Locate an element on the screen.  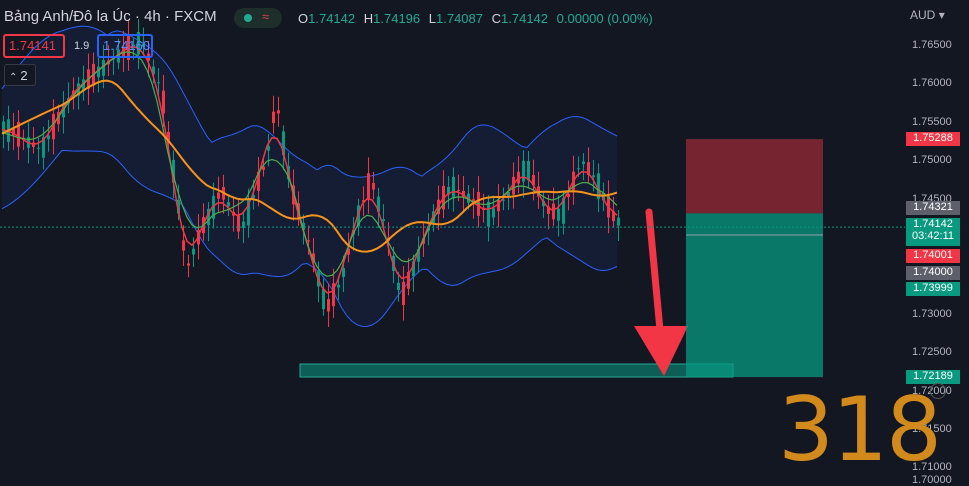
buy-button: 1.74160 is located at coordinates (125, 46).